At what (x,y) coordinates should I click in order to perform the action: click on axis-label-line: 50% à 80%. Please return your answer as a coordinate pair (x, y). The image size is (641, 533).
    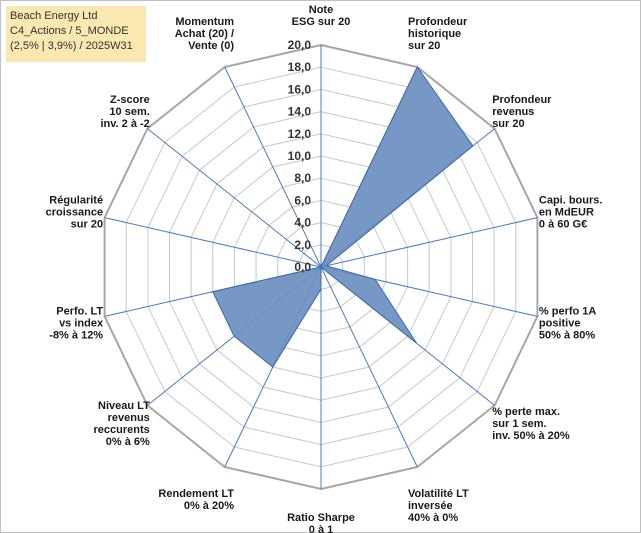
    Looking at the image, I should click on (567, 336).